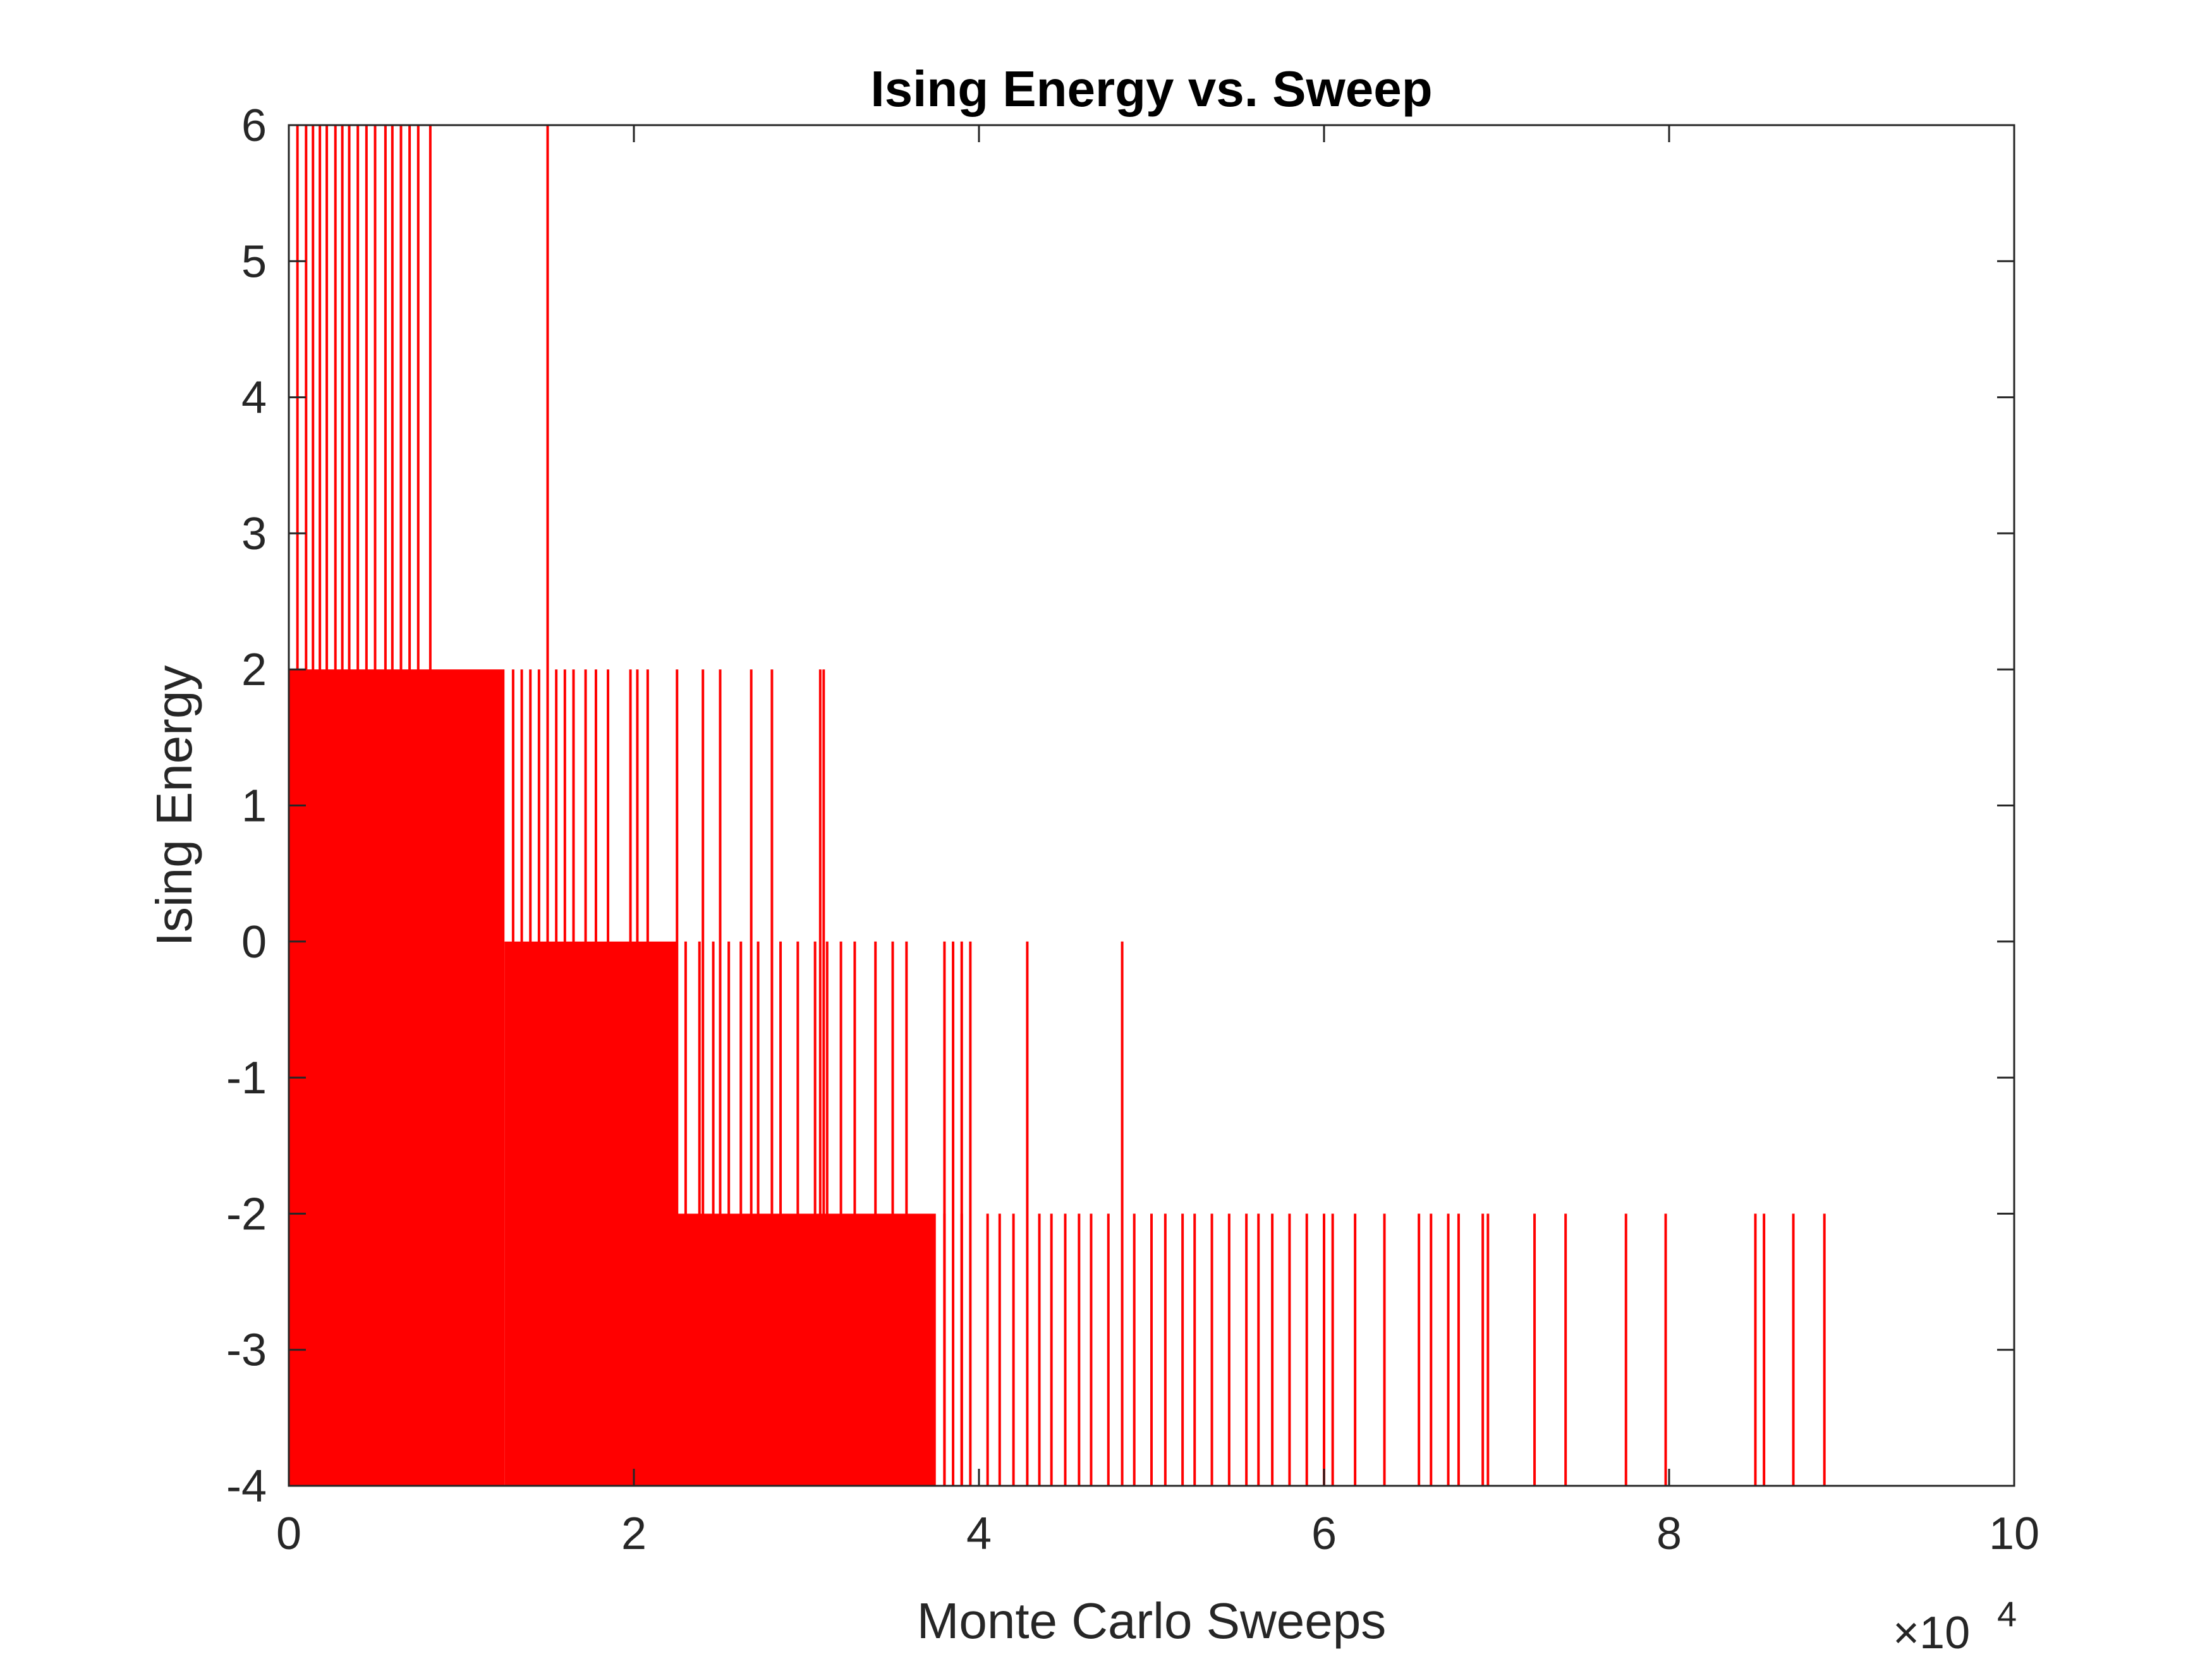 This screenshot has height=1659, width=2212. Describe the element at coordinates (288, 1534) in the screenshot. I see `x-tick-label-0: 0` at that location.